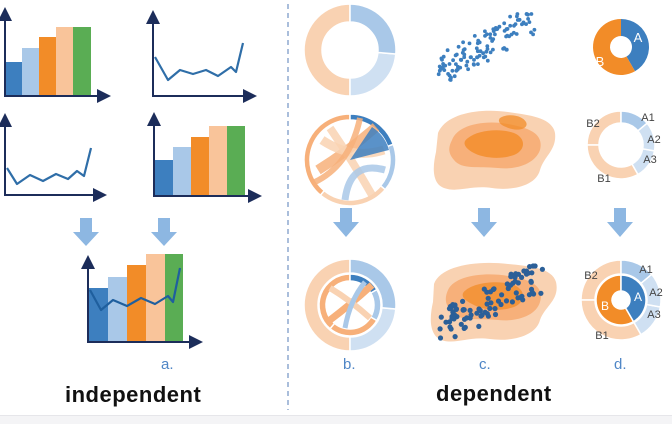  What do you see at coordinates (638, 297) in the screenshot?
I see `inner-label-a: A` at bounding box center [638, 297].